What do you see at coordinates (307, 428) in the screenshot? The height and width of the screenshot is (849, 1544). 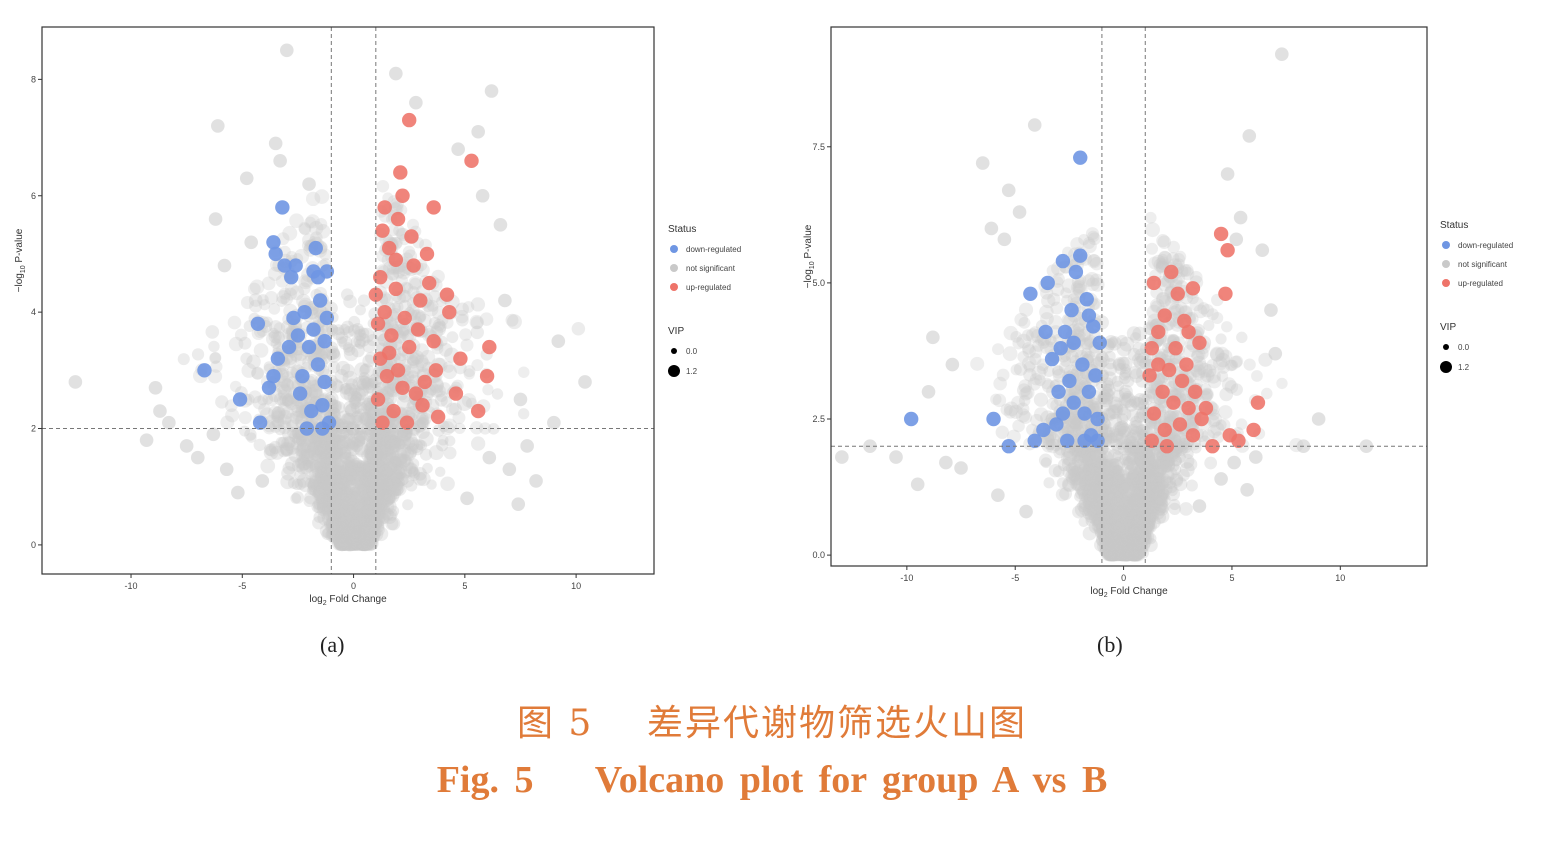 I see `down-regulated-point` at bounding box center [307, 428].